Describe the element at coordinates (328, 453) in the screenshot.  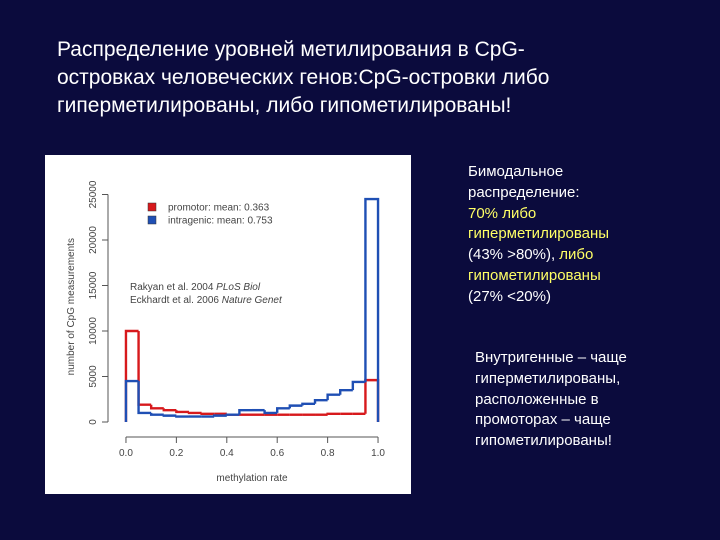
I see `x-tick-label: 0.8` at that location.